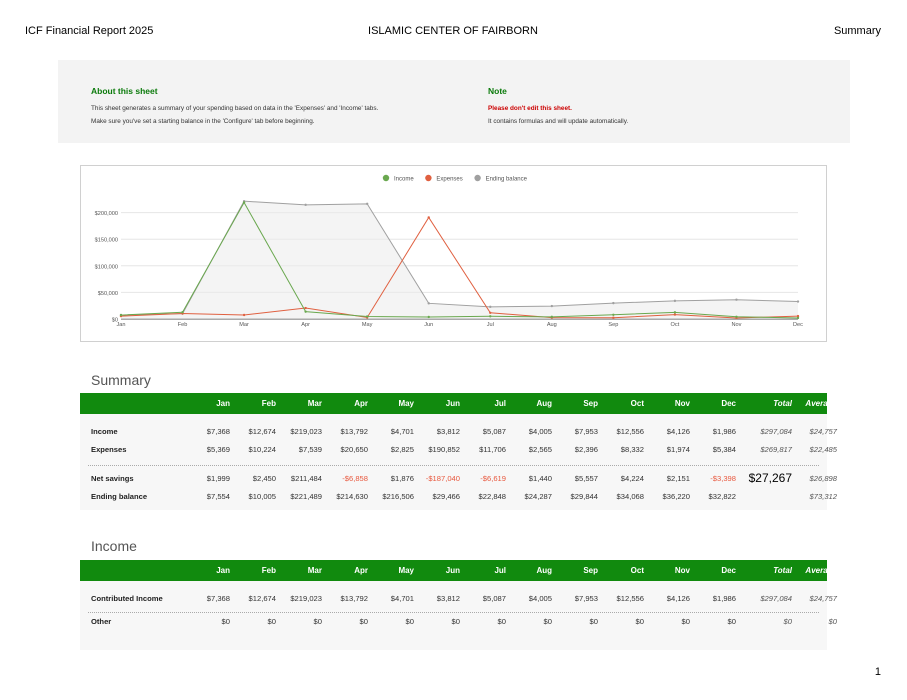 The width and height of the screenshot is (907, 700). Describe the element at coordinates (449, 180) in the screenshot. I see `legend-label: Expenses` at that location.